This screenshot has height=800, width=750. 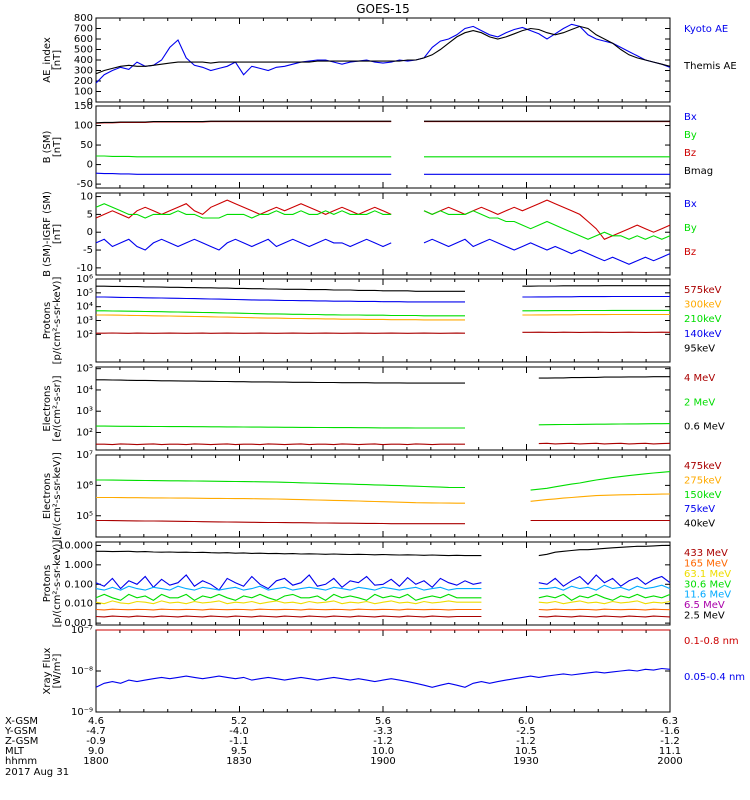 What do you see at coordinates (706, 553) in the screenshot?
I see `legend-entry: 433 MeV` at bounding box center [706, 553].